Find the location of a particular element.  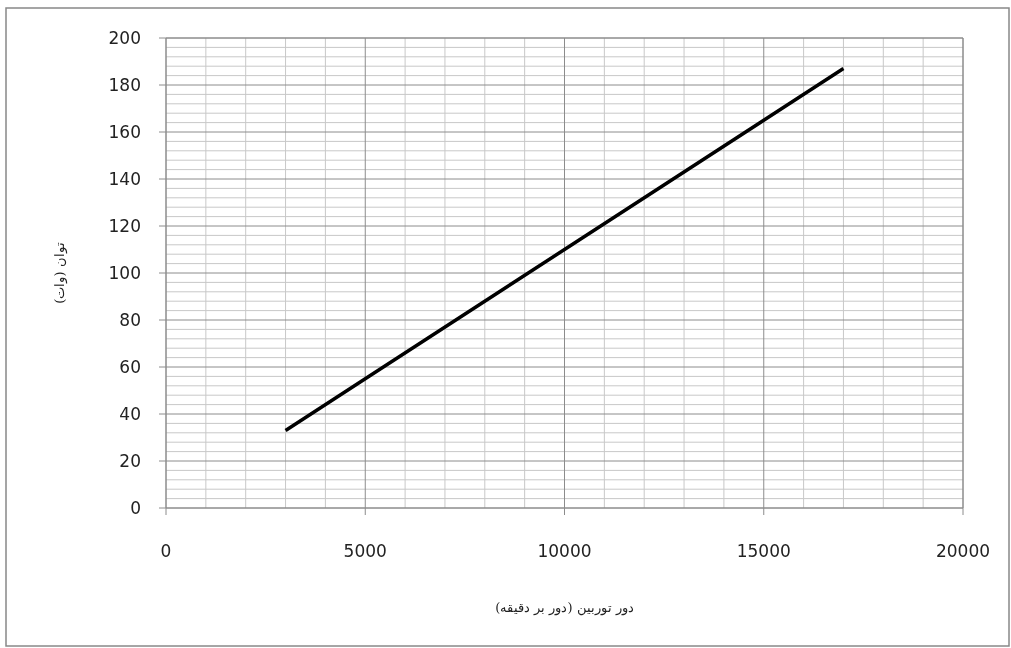

x-tick-label: 10000 is located at coordinates (564, 551).